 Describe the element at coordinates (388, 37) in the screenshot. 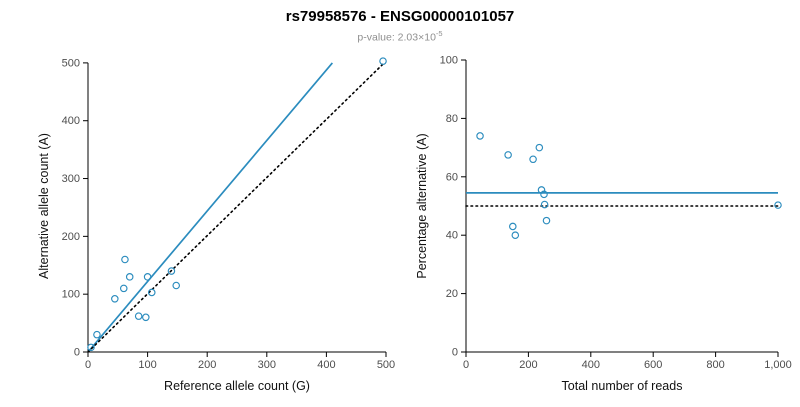

I see `pvalue-prefix: p-value: 2.03` at that location.